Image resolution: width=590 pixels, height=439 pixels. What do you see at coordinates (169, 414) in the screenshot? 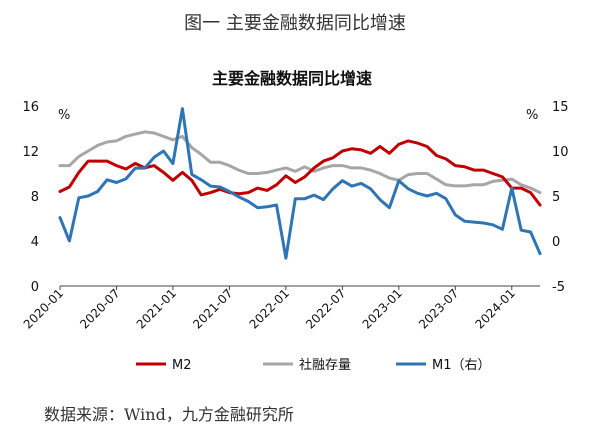
I see `source-note: 数据来源：Wind，九方金融研究所` at bounding box center [169, 414].